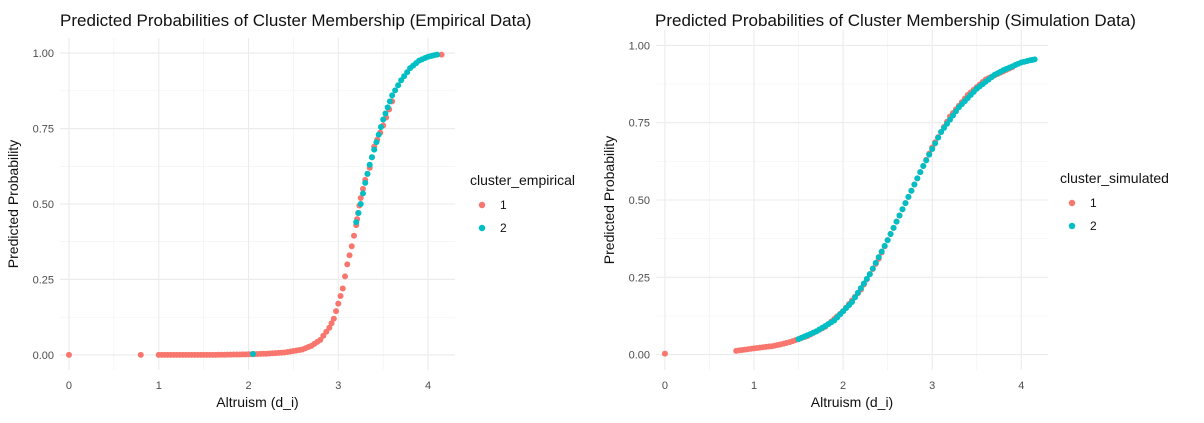  I want to click on legend: cluster_empirical 1 2, so click(522, 203).